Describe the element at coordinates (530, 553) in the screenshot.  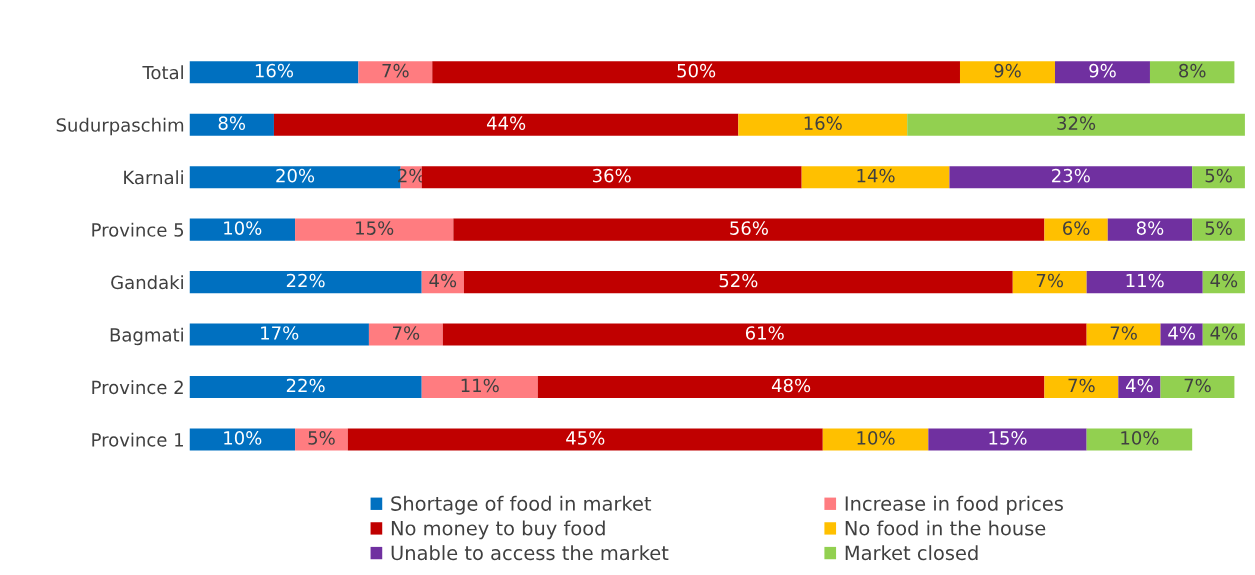
I see `legend-label: Unable to access the market` at that location.